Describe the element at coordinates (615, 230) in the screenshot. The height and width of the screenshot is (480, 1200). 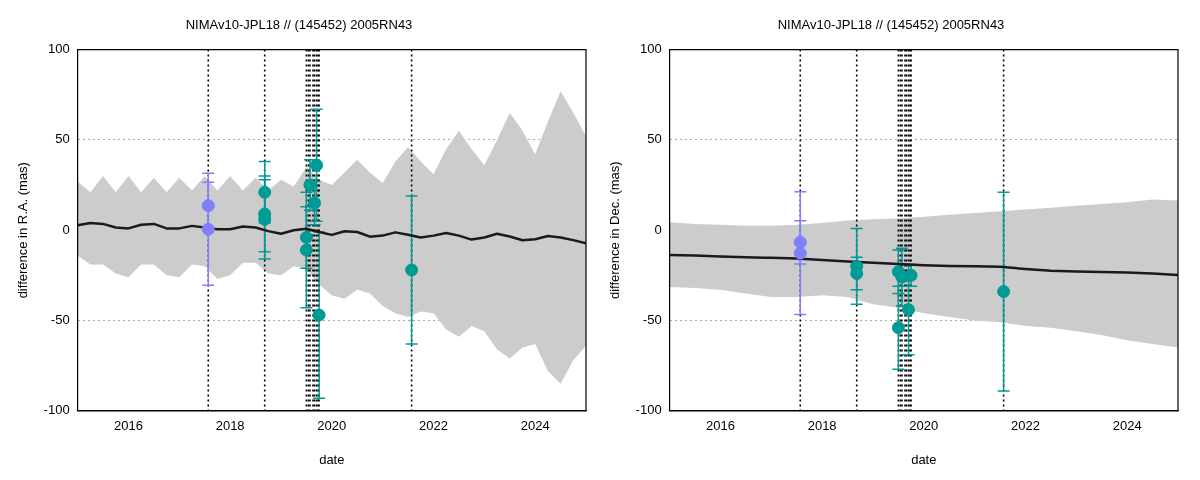
I see `y-axis-title: difference in Dec. (mas)` at that location.